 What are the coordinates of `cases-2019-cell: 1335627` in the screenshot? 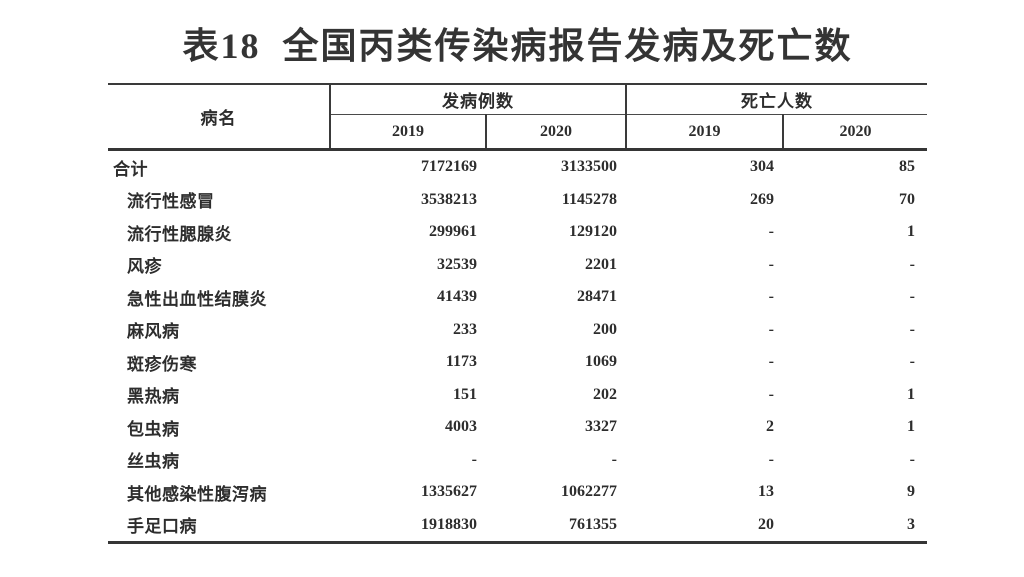 It's located at (449, 492).